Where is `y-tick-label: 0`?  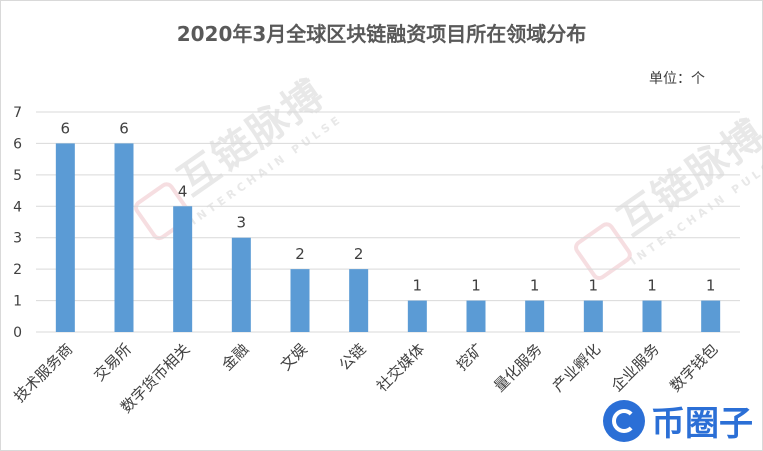
y-tick-label: 0 is located at coordinates (17, 333).